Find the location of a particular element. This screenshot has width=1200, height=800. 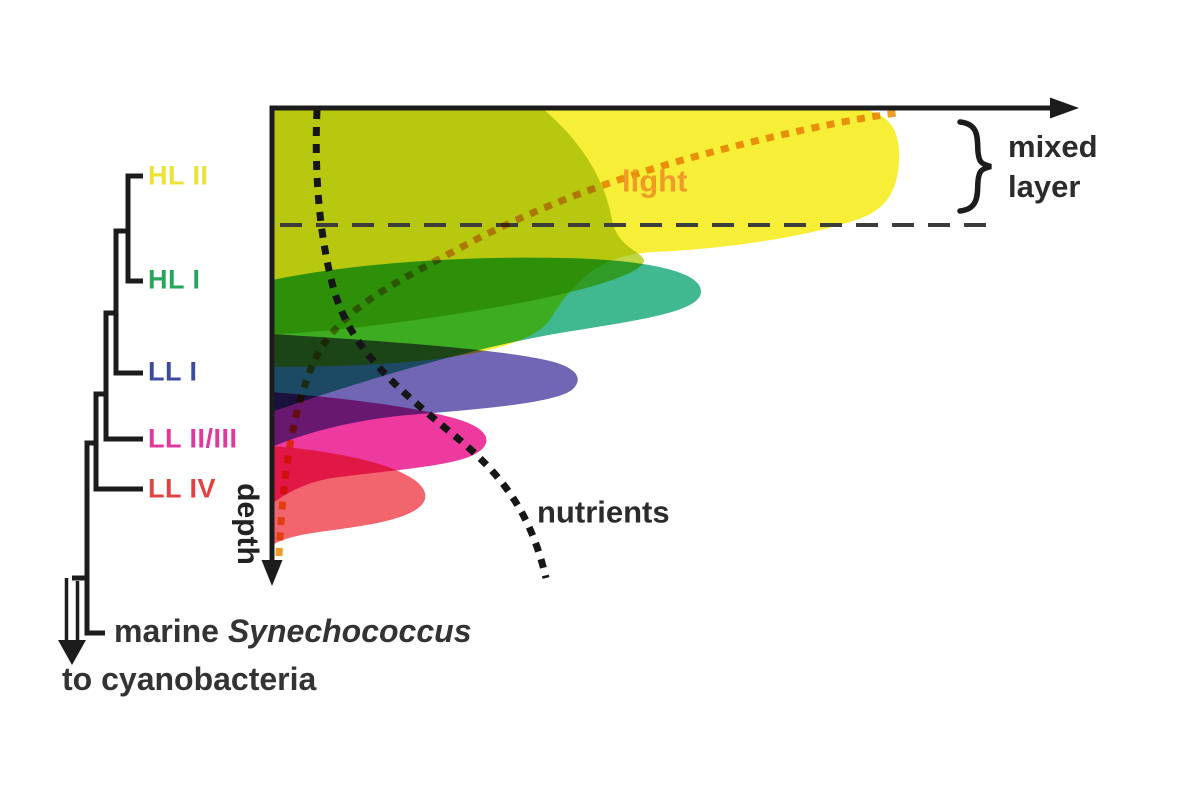

taxon-label-ll23: LL II/III is located at coordinates (193, 438).